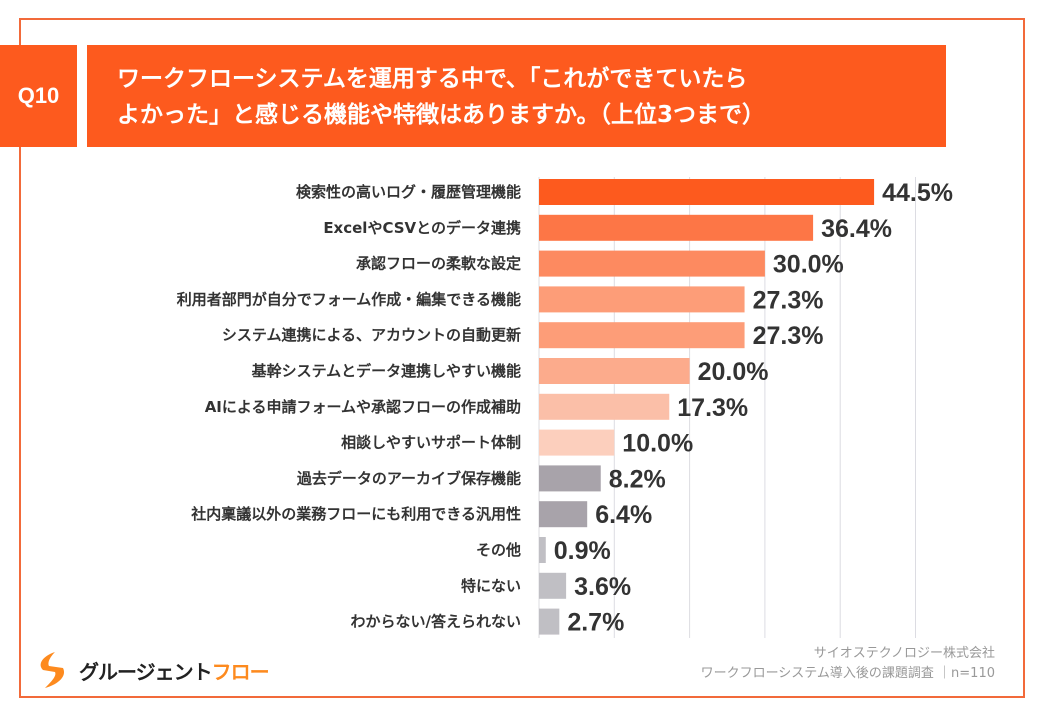 The height and width of the screenshot is (720, 1040). I want to click on category-label: 利用者部門が自分でフォーム作成・編集できる機能, so click(349, 299).